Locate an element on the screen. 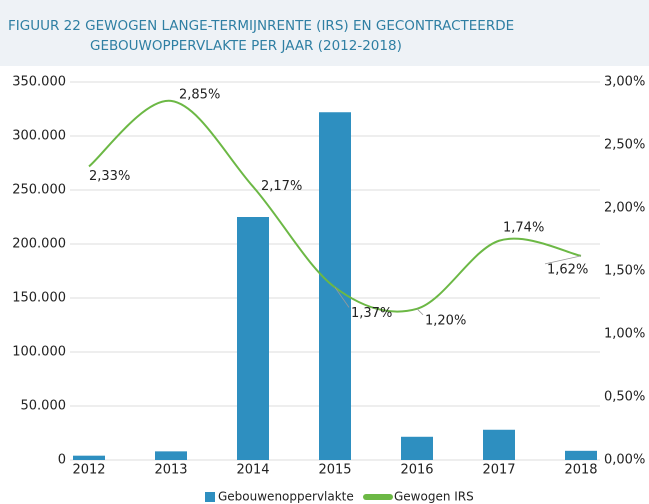 This screenshot has height=504, width=649. data-label: 2,85% is located at coordinates (199, 94).